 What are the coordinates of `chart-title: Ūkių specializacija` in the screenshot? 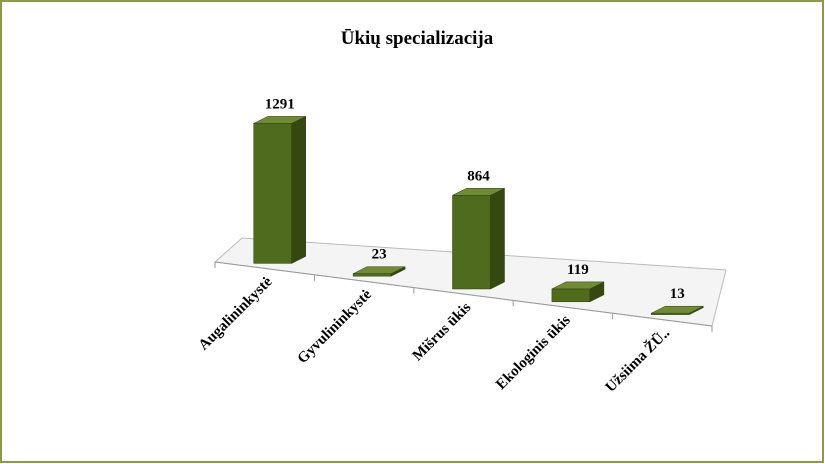 It's located at (417, 38).